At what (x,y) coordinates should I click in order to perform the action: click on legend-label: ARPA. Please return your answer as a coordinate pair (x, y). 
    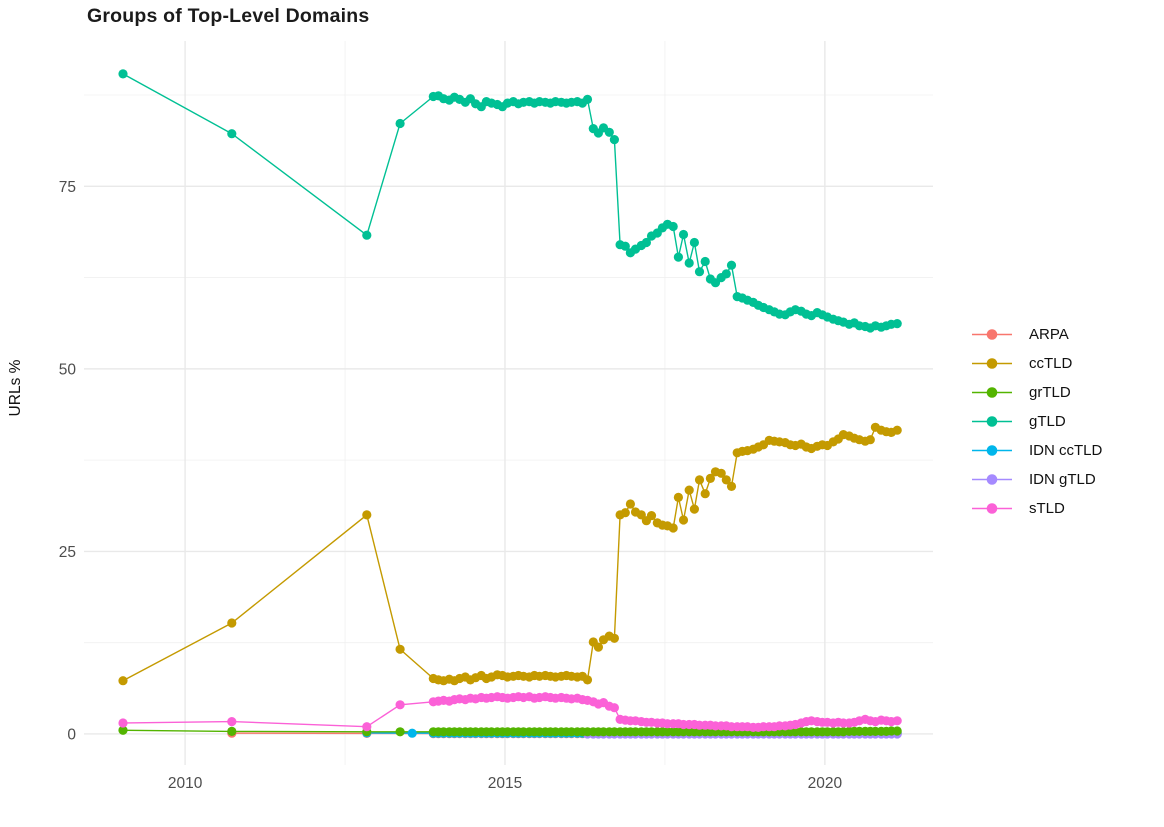
    Looking at the image, I should click on (1049, 334).